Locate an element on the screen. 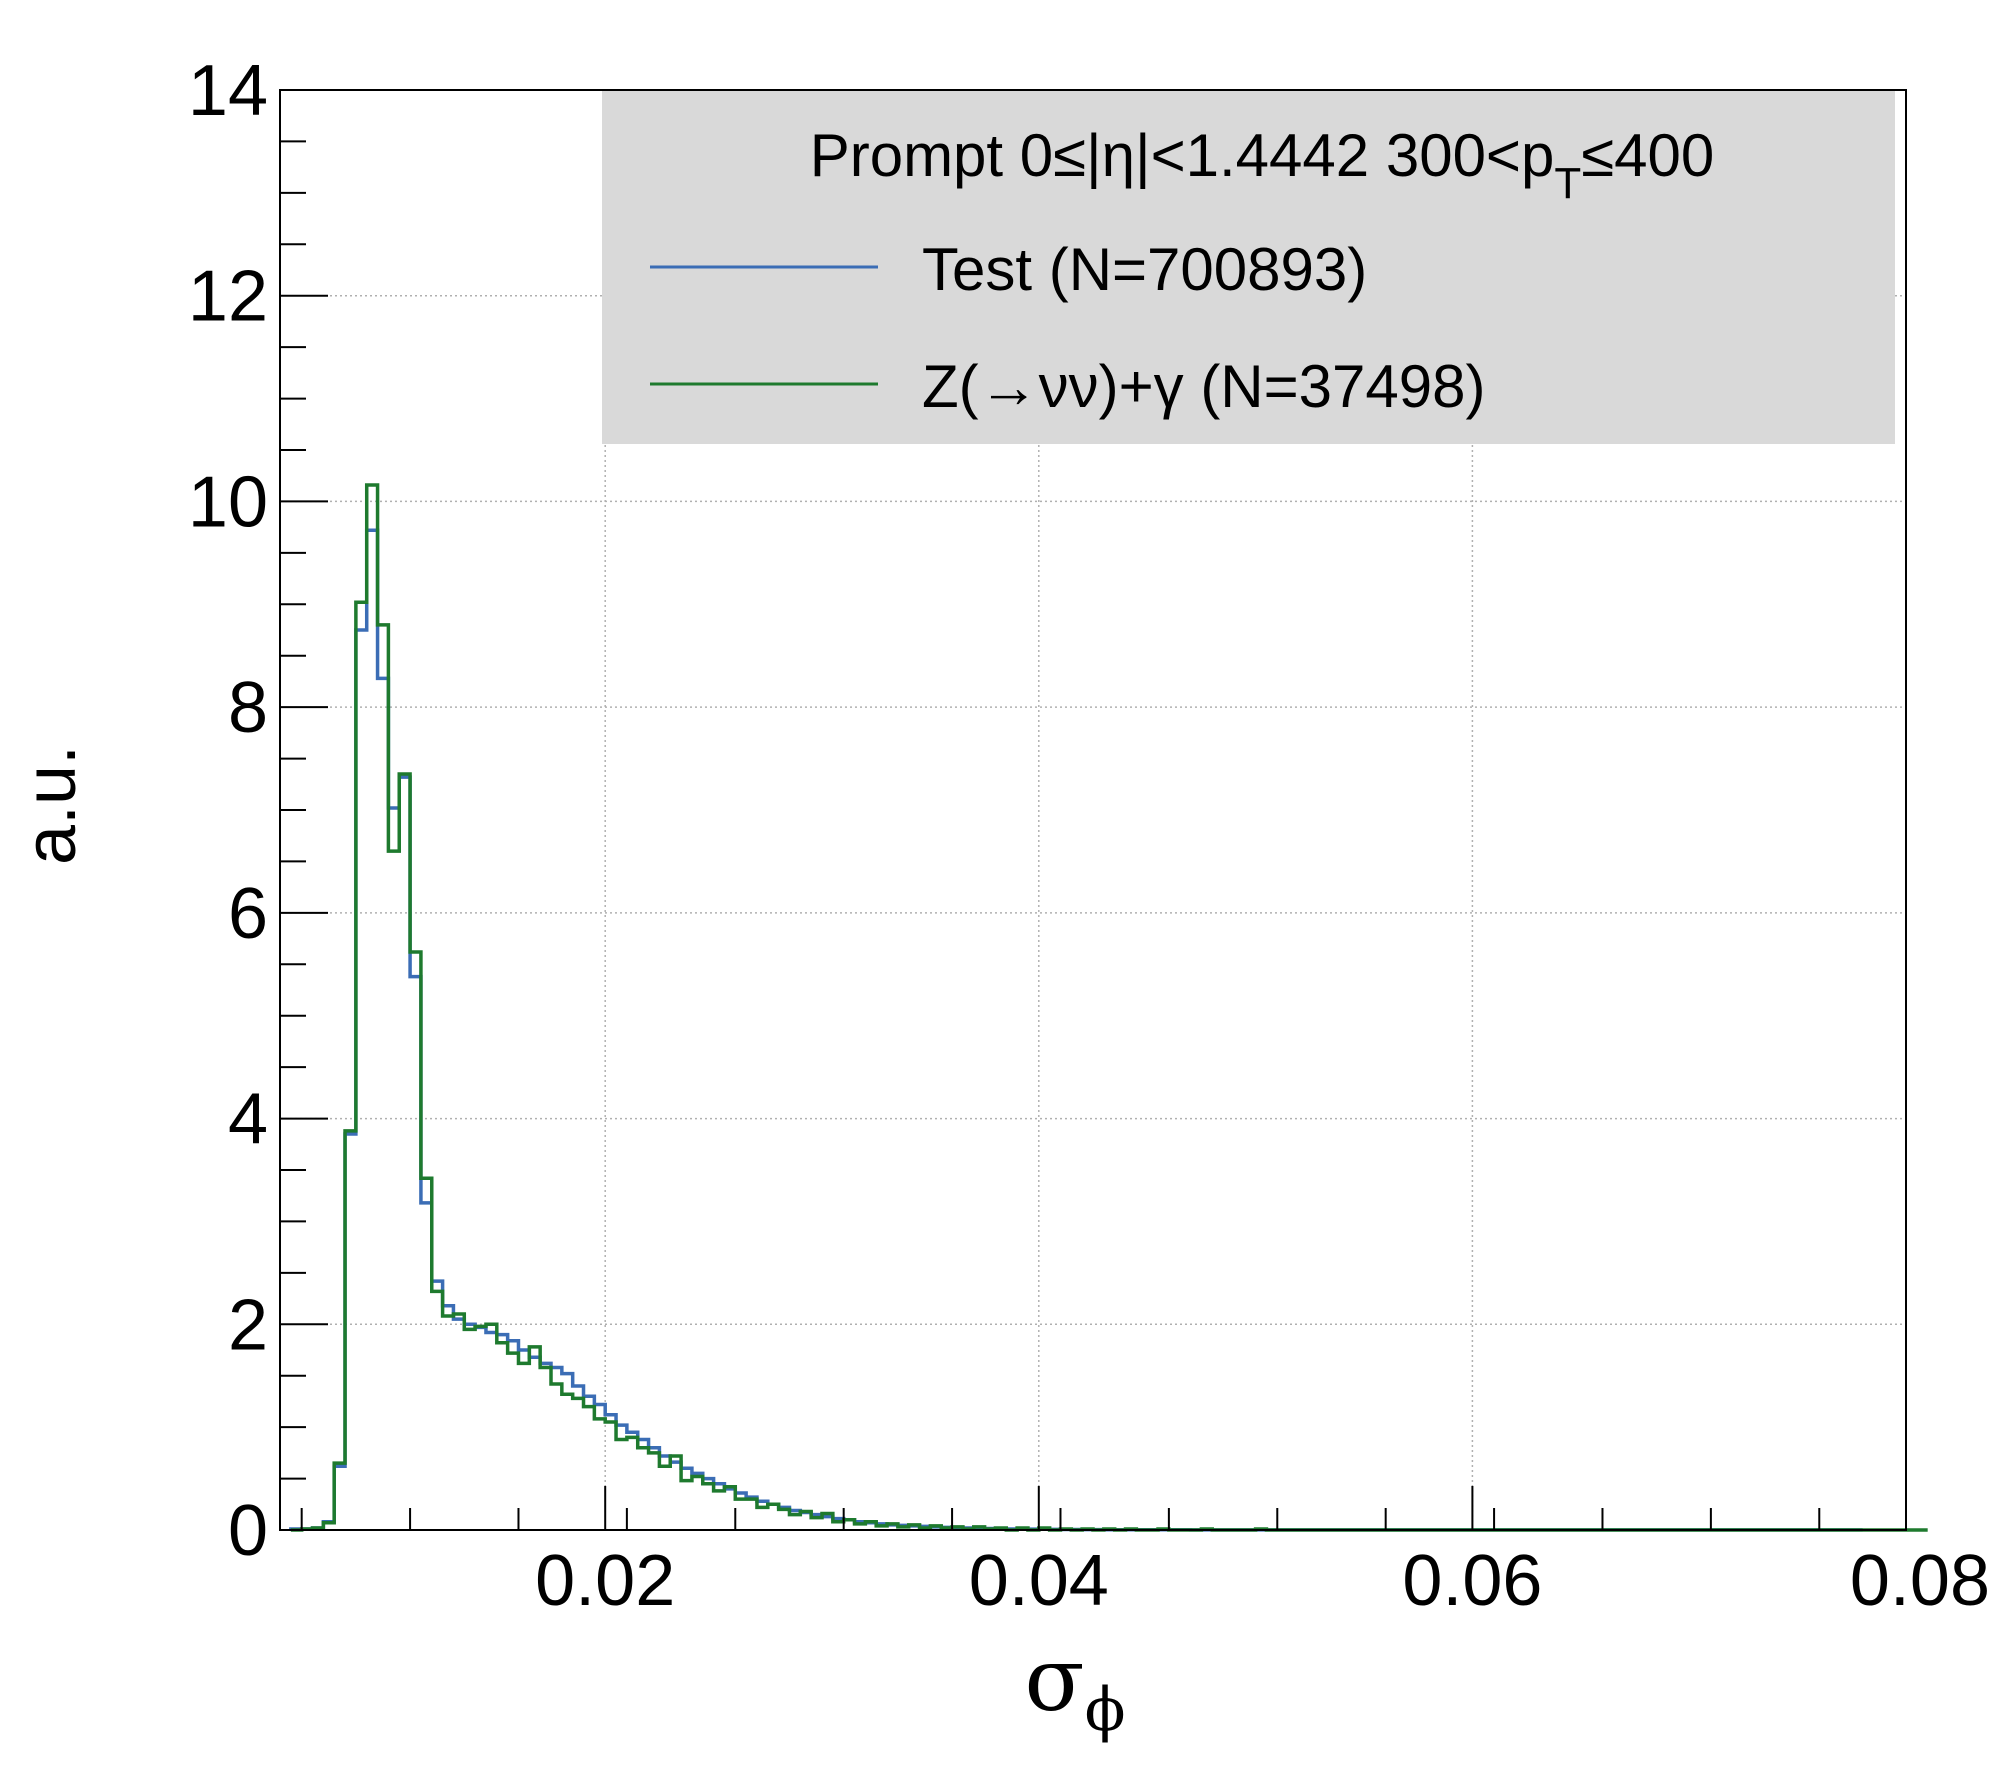 This screenshot has height=1772, width=1996. x-tick-label: 0.08 is located at coordinates (1920, 1581).